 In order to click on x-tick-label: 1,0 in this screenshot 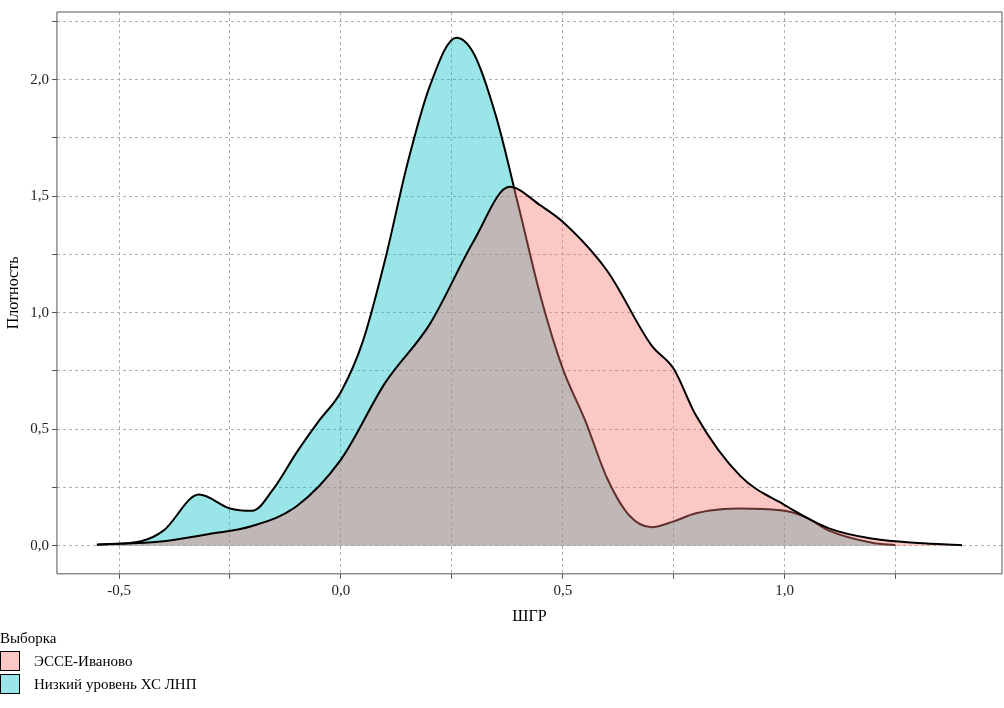, I will do `click(784, 589)`.